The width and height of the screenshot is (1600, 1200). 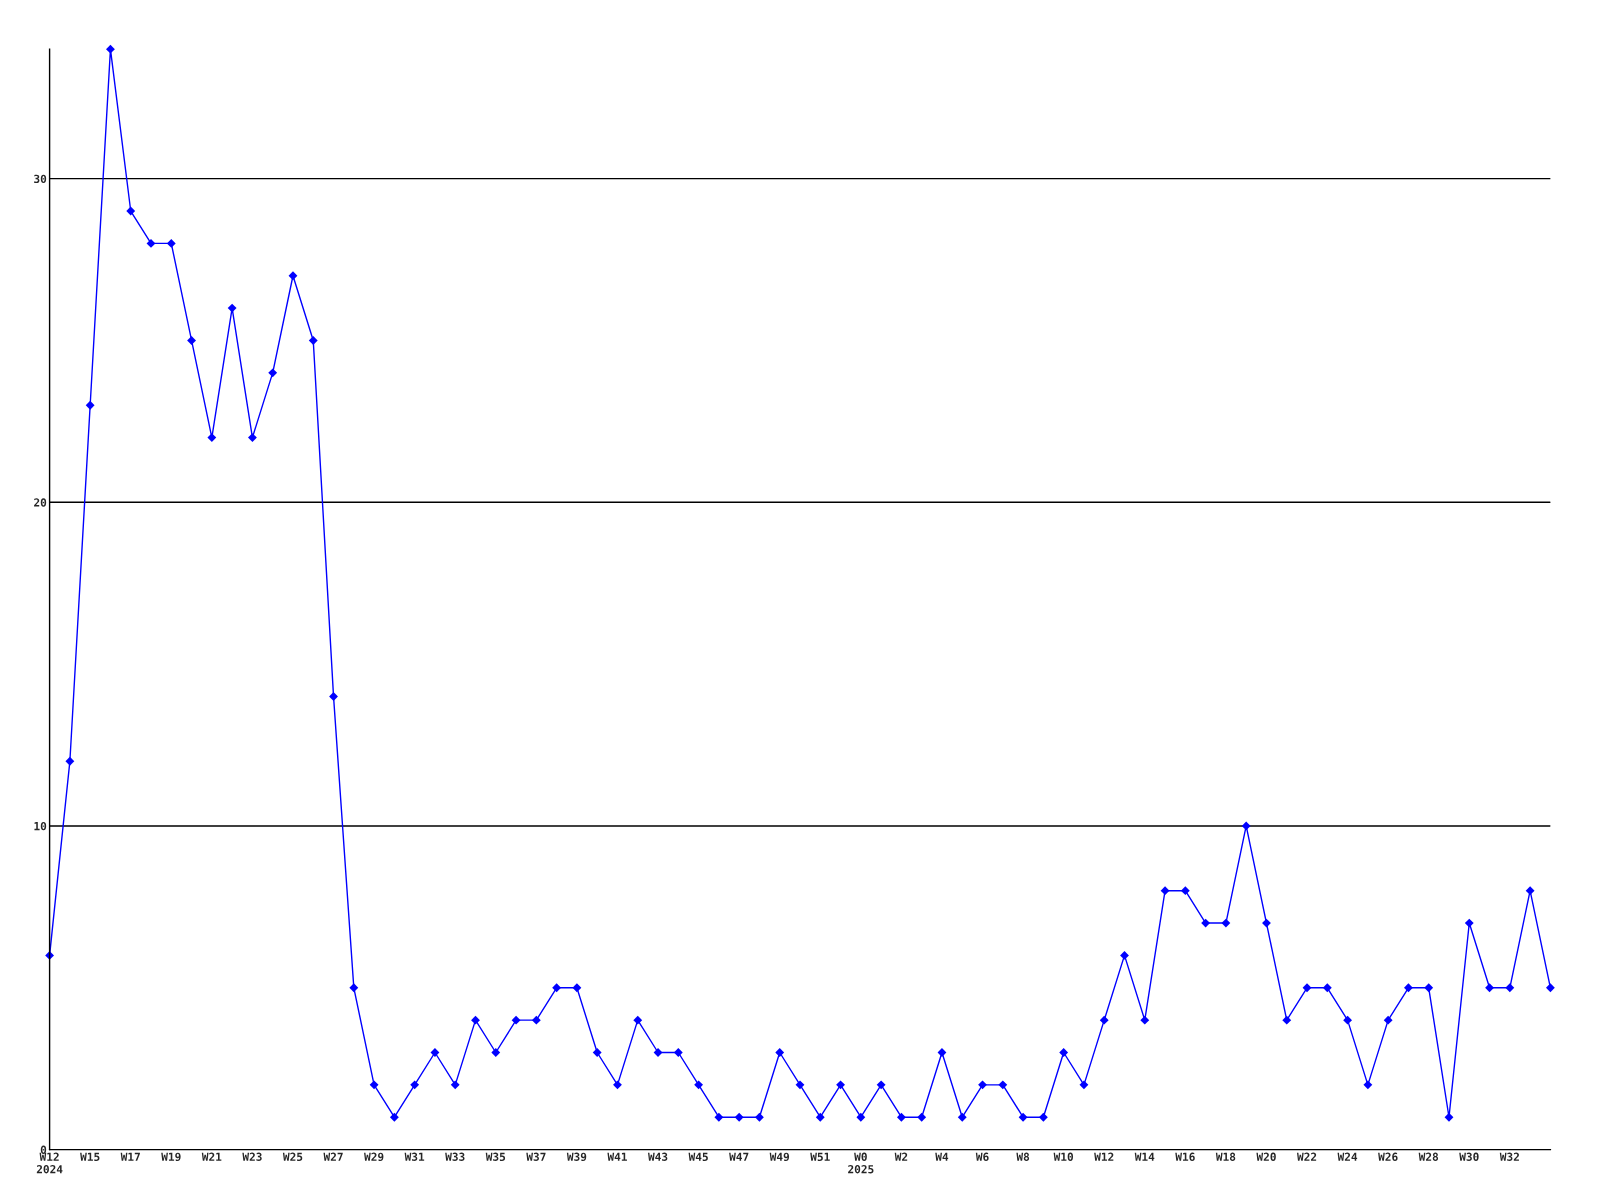 What do you see at coordinates (1469, 1156) in the screenshot?
I see `x-tick-label: W30` at bounding box center [1469, 1156].